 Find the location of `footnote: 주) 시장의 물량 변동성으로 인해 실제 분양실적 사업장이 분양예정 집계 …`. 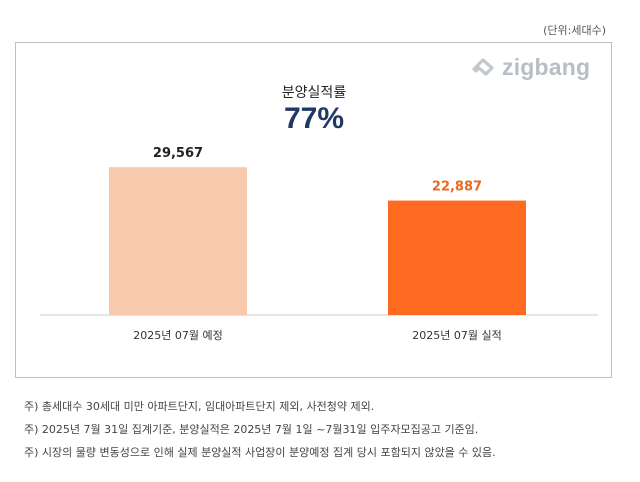

footnote: 주) 시장의 물량 변동성으로 인해 실제 분양실적 사업장이 분양예정 집계 … is located at coordinates (260, 452).